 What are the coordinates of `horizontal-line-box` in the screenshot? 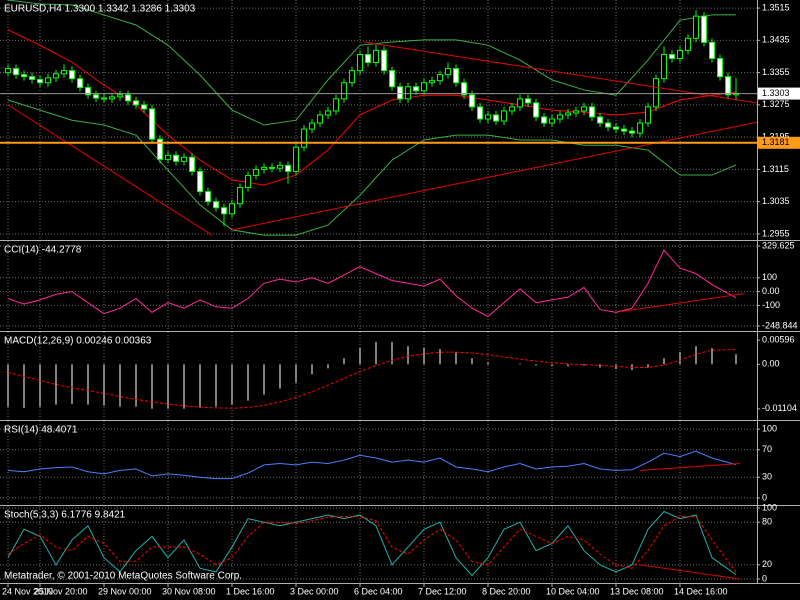 It's located at (779, 142).